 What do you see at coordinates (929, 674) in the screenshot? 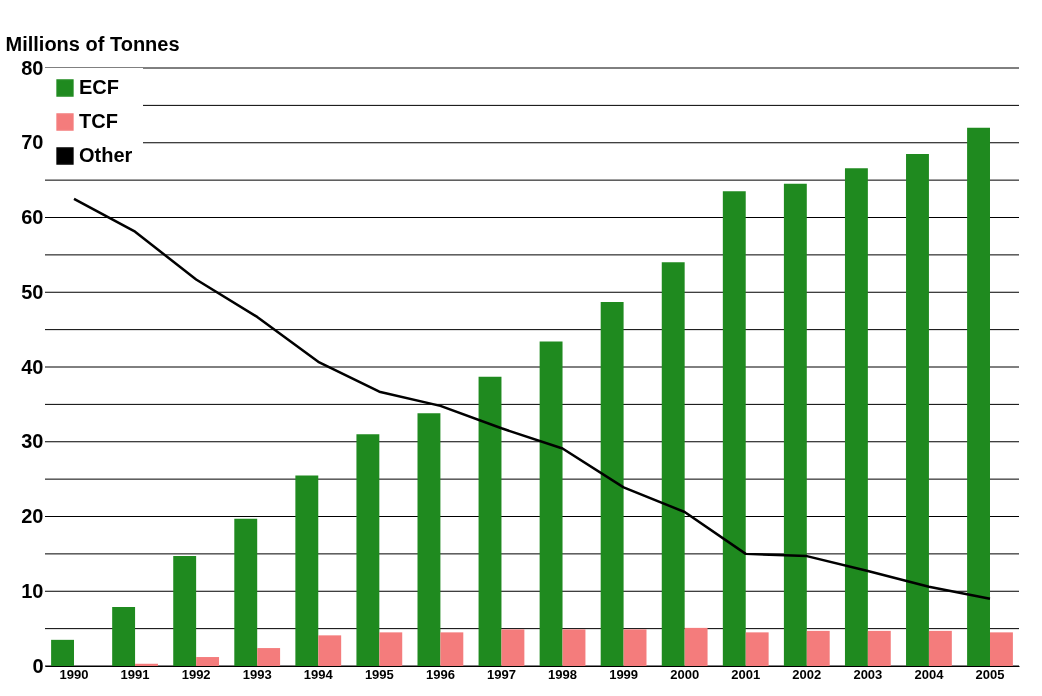
I see `x-tick-label: 2004` at bounding box center [929, 674].